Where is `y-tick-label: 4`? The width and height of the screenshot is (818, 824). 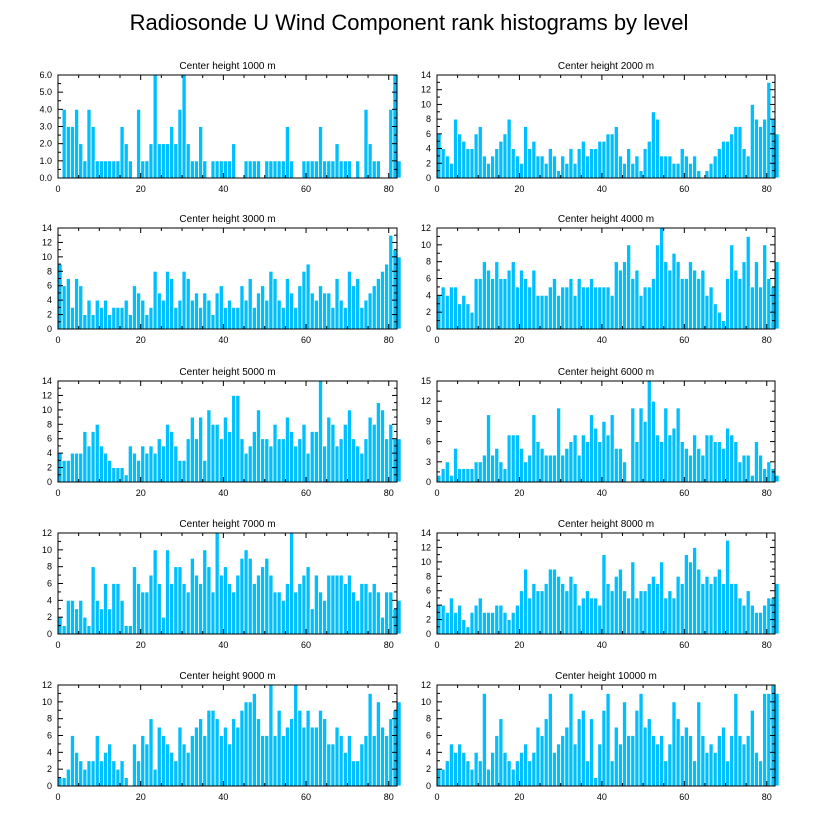 y-tick-label: 4 is located at coordinates (428, 605).